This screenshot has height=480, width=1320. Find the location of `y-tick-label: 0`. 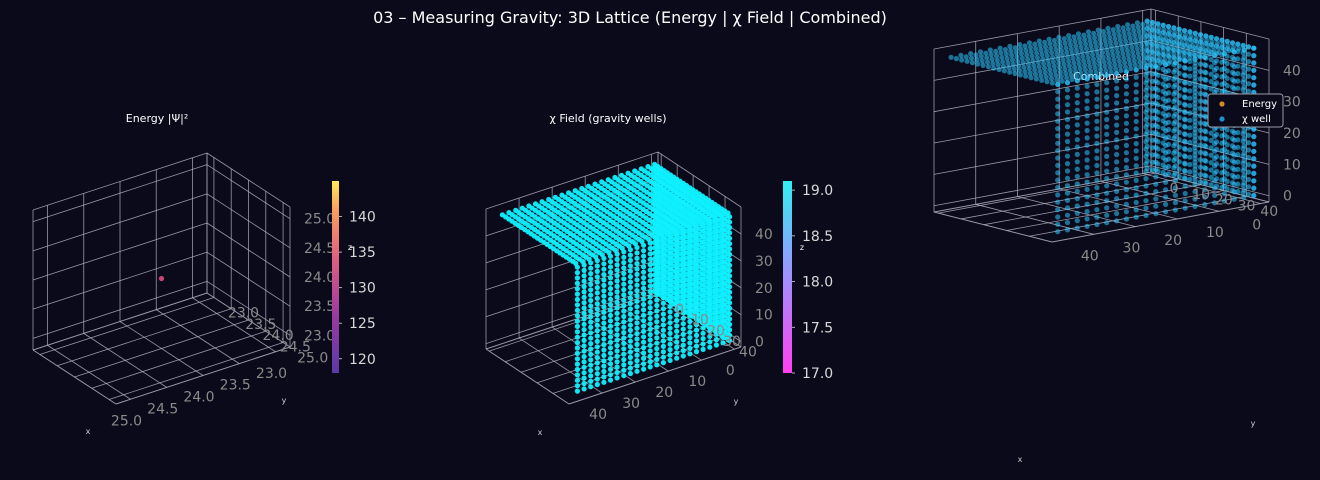

y-tick-label: 0 is located at coordinates (1174, 189).